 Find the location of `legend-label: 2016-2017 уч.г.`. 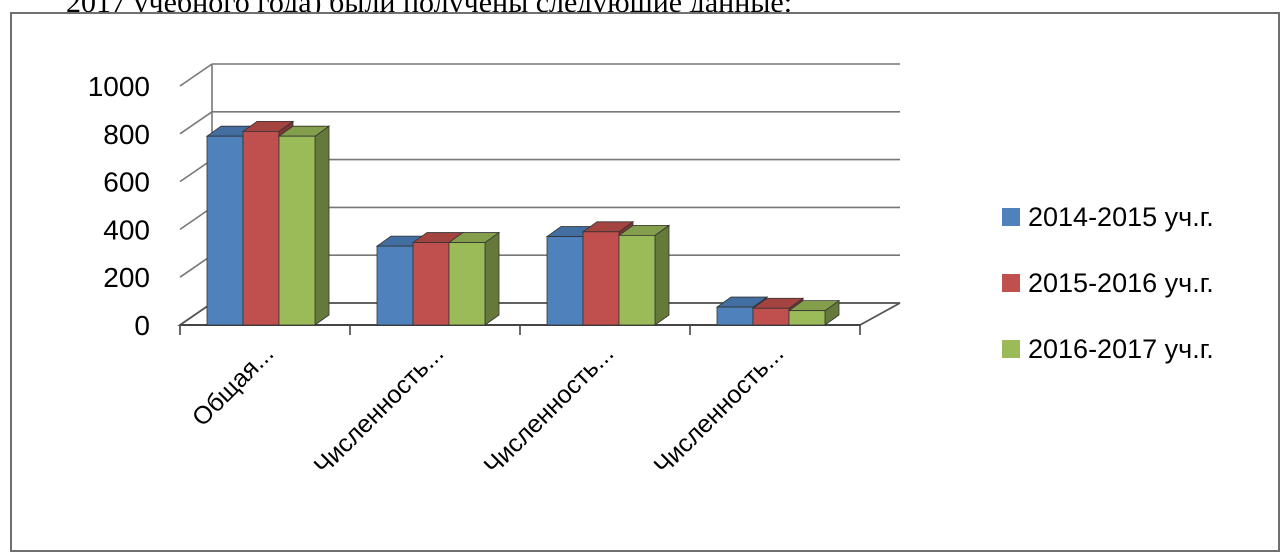

legend-label: 2016-2017 уч.г. is located at coordinates (1121, 349).